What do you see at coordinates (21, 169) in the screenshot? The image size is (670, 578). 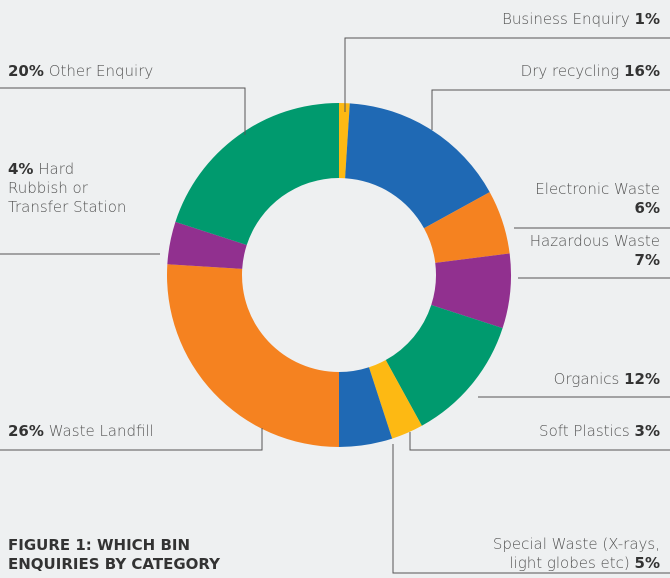 I see `value-label: 4%` at bounding box center [21, 169].